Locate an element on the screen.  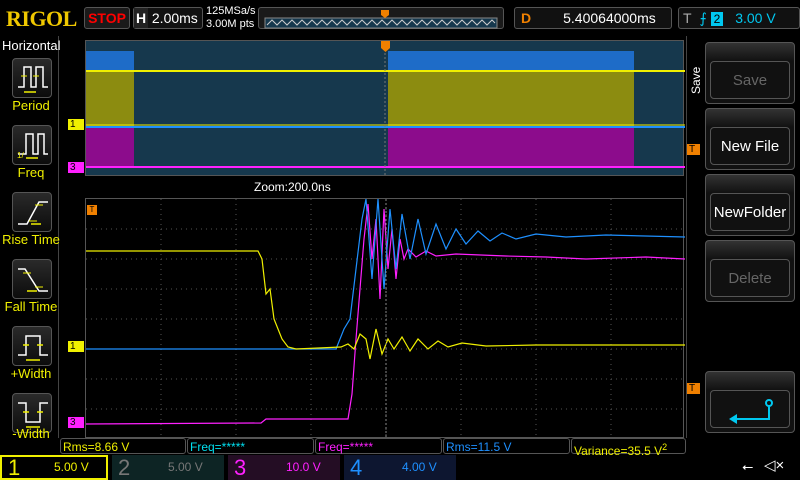
fall-time-button is located at coordinates (32, 279).